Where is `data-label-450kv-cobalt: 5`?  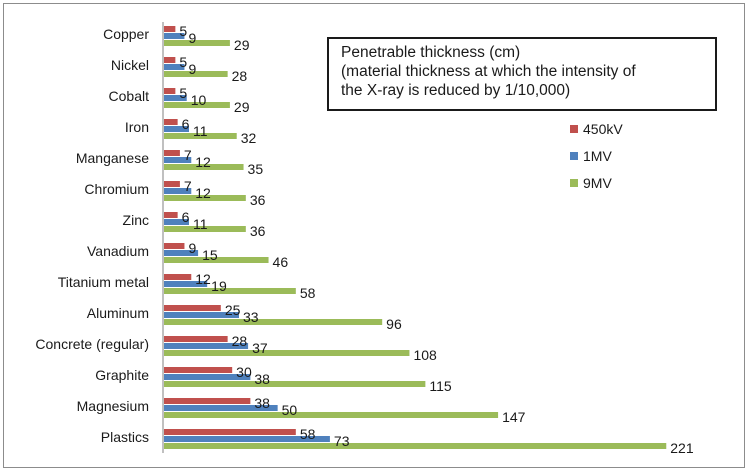
data-label-450kv-cobalt: 5 is located at coordinates (183, 93).